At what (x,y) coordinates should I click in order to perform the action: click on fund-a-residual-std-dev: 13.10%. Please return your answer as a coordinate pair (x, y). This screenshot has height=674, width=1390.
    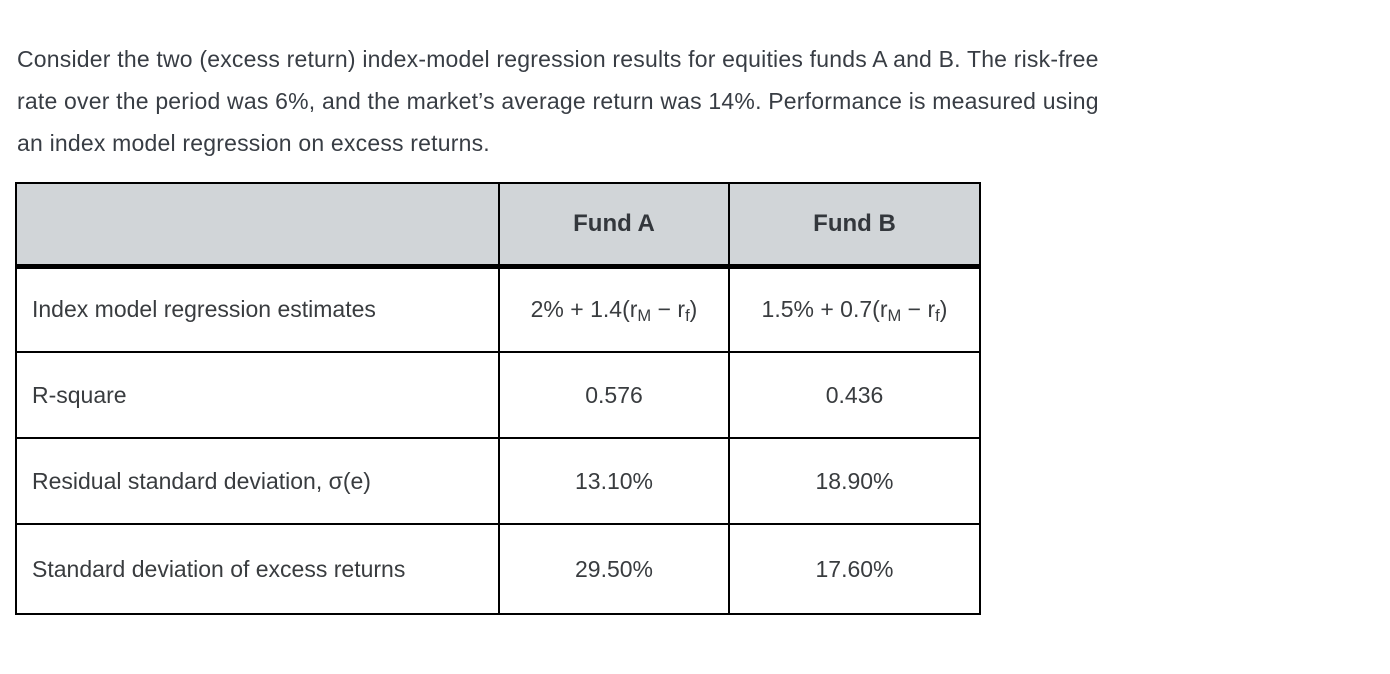
    Looking at the image, I should click on (614, 481).